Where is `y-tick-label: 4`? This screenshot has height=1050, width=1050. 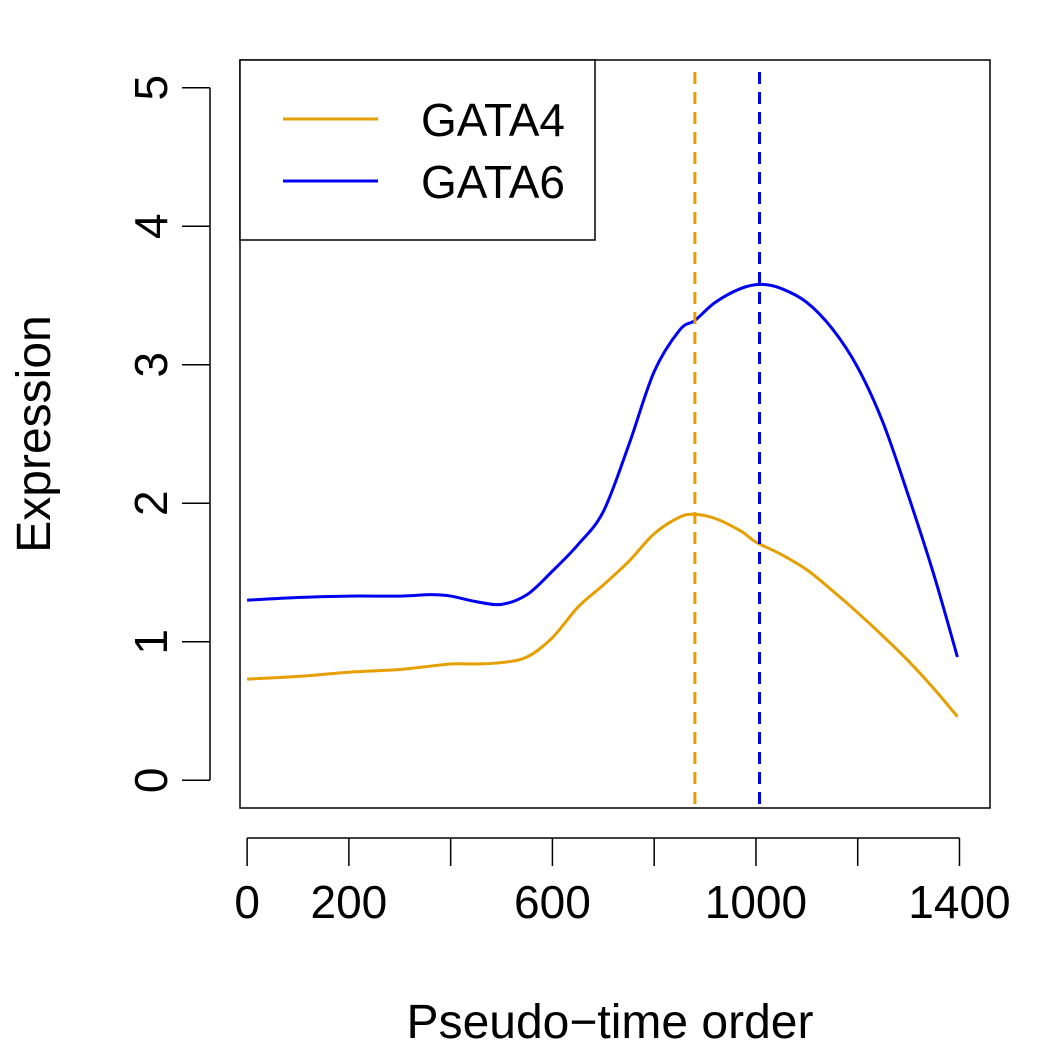
y-tick-label: 4 is located at coordinates (151, 226).